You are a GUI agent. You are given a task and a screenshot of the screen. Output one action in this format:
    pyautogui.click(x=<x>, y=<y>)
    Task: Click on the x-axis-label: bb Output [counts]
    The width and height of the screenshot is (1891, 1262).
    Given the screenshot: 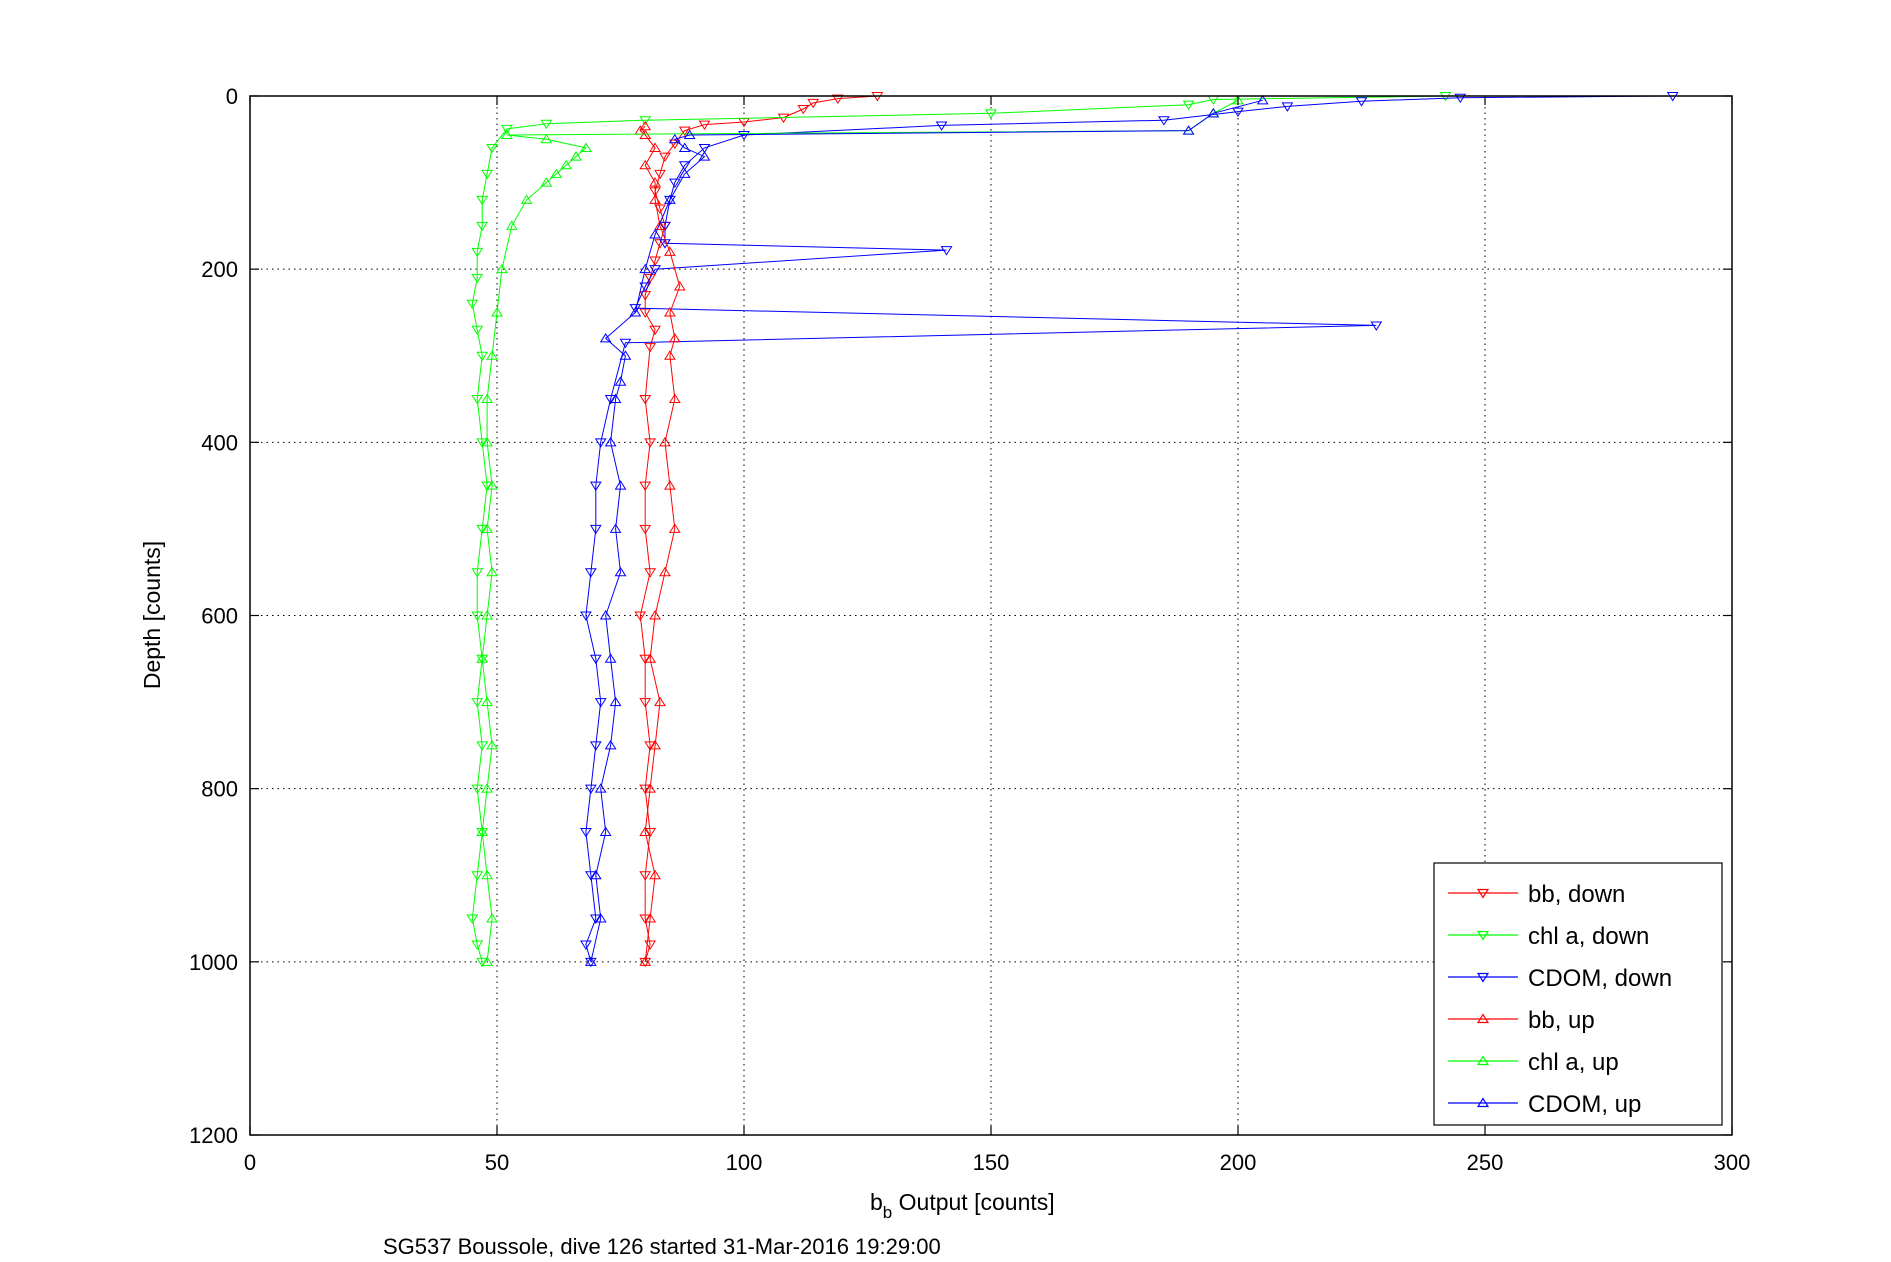 What is the action you would take?
    pyautogui.click(x=962, y=1205)
    